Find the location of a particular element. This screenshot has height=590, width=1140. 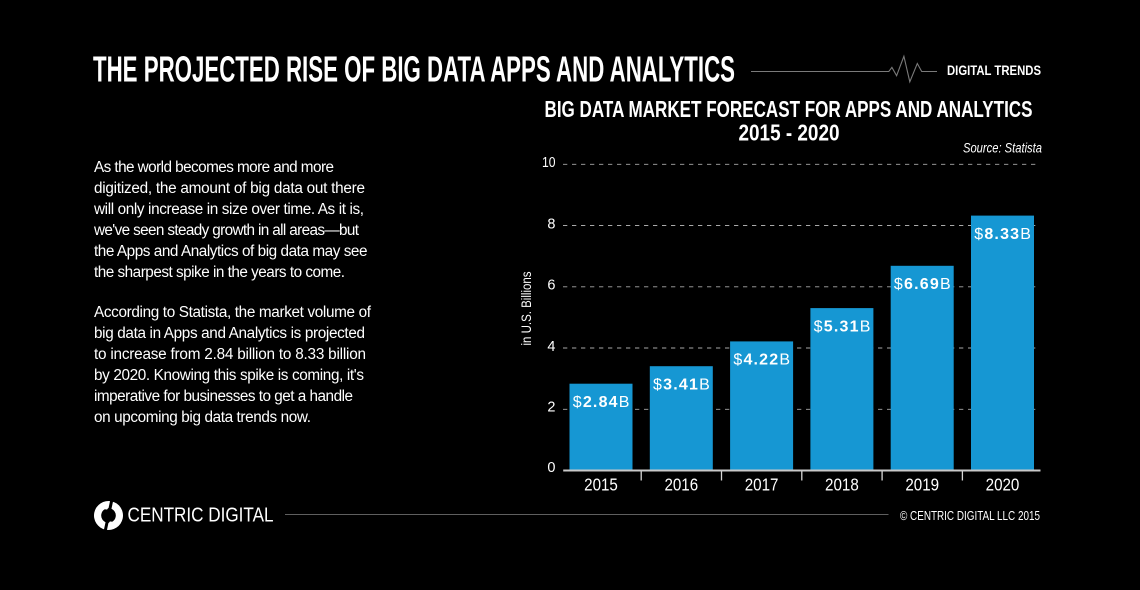

svg-text: 2017 is located at coordinates (762, 485).